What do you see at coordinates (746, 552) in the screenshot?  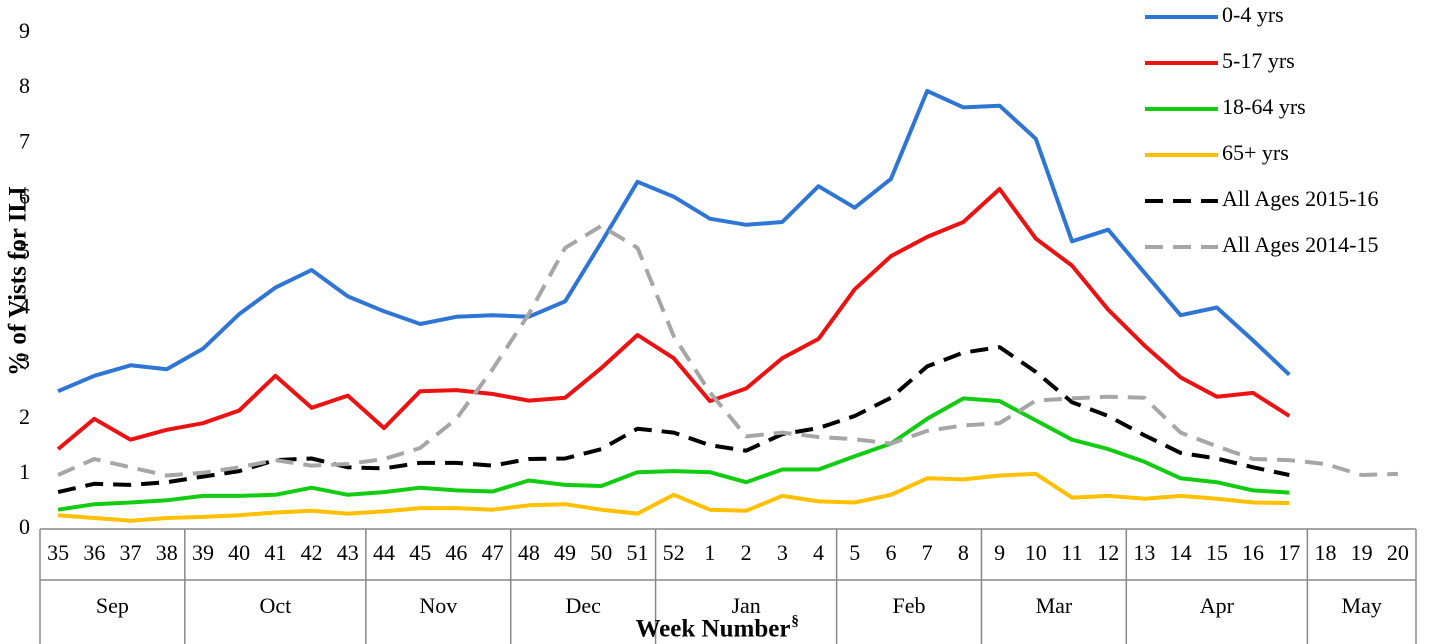 I see `x-tick-label: 2` at bounding box center [746, 552].